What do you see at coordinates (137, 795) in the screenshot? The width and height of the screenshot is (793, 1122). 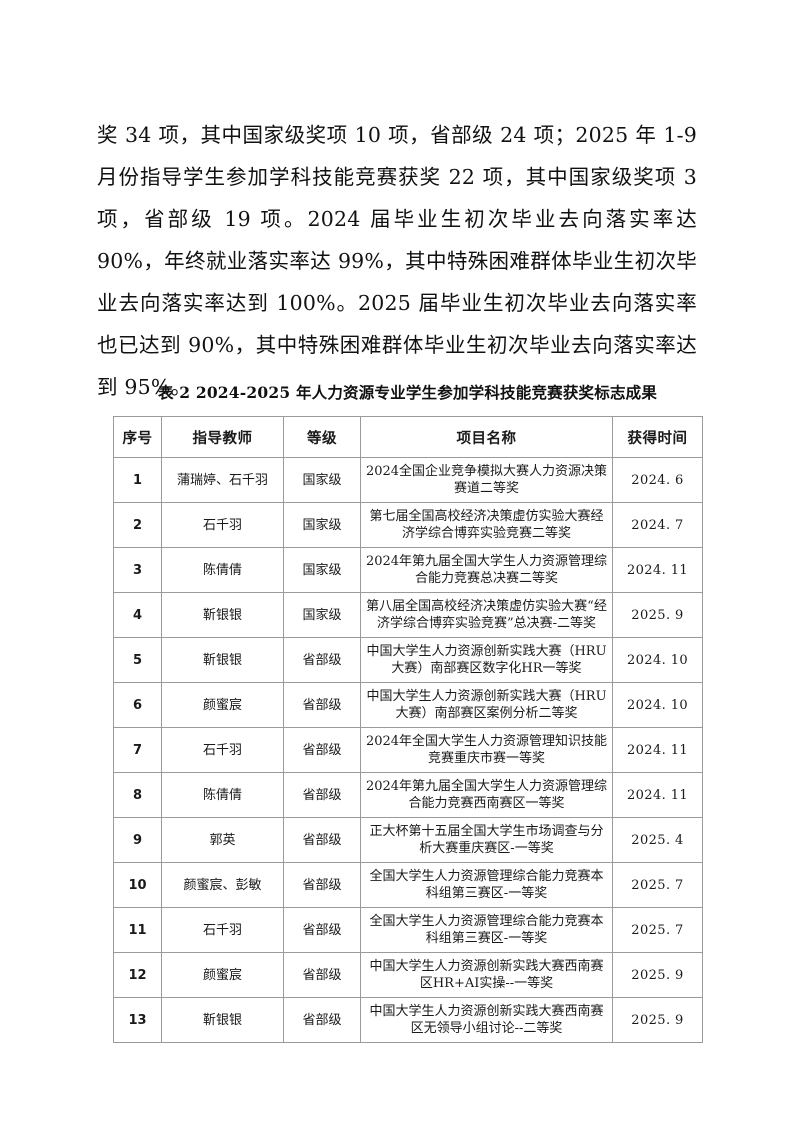 I see `row-index: 8` at bounding box center [137, 795].